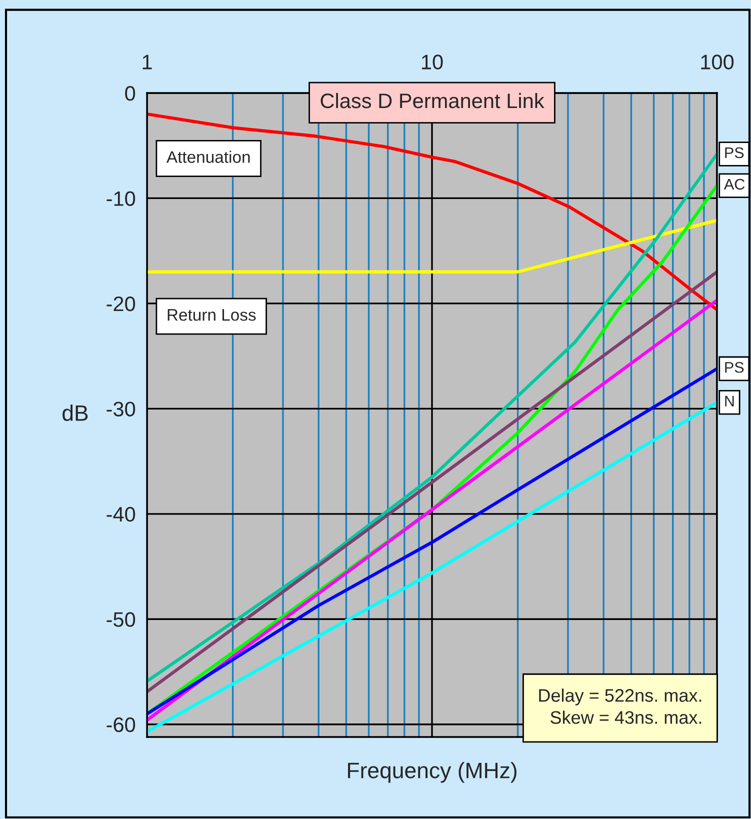  What do you see at coordinates (121, 198) in the screenshot?
I see `y-tick-label: -10` at bounding box center [121, 198].